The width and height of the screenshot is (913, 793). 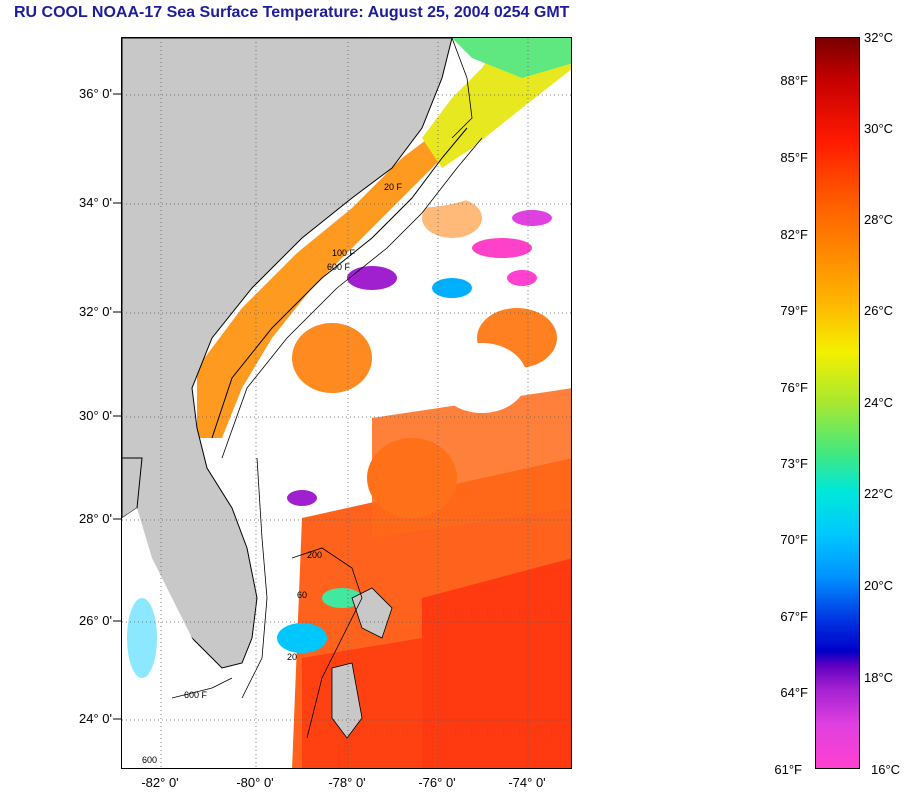 What do you see at coordinates (344, 253) in the screenshot?
I see `isobath-label: 100 F` at bounding box center [344, 253].